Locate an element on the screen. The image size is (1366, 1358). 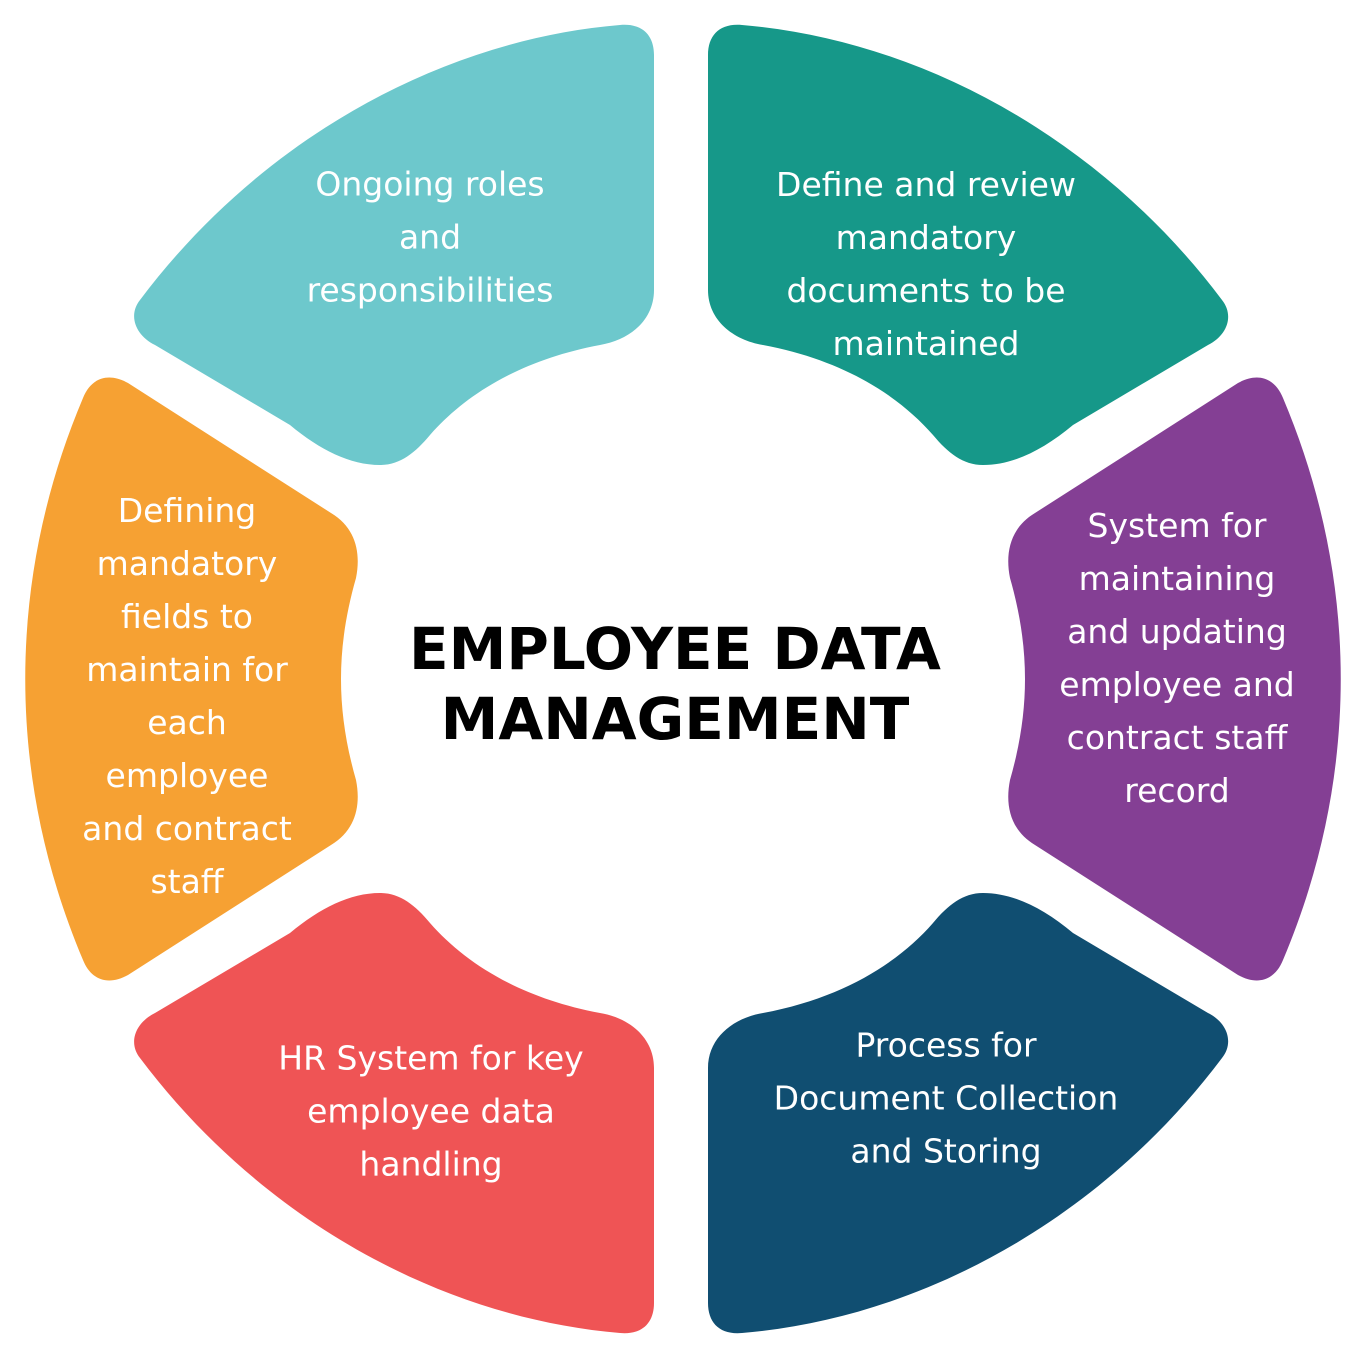
label-roles-line: and is located at coordinates (430, 237).